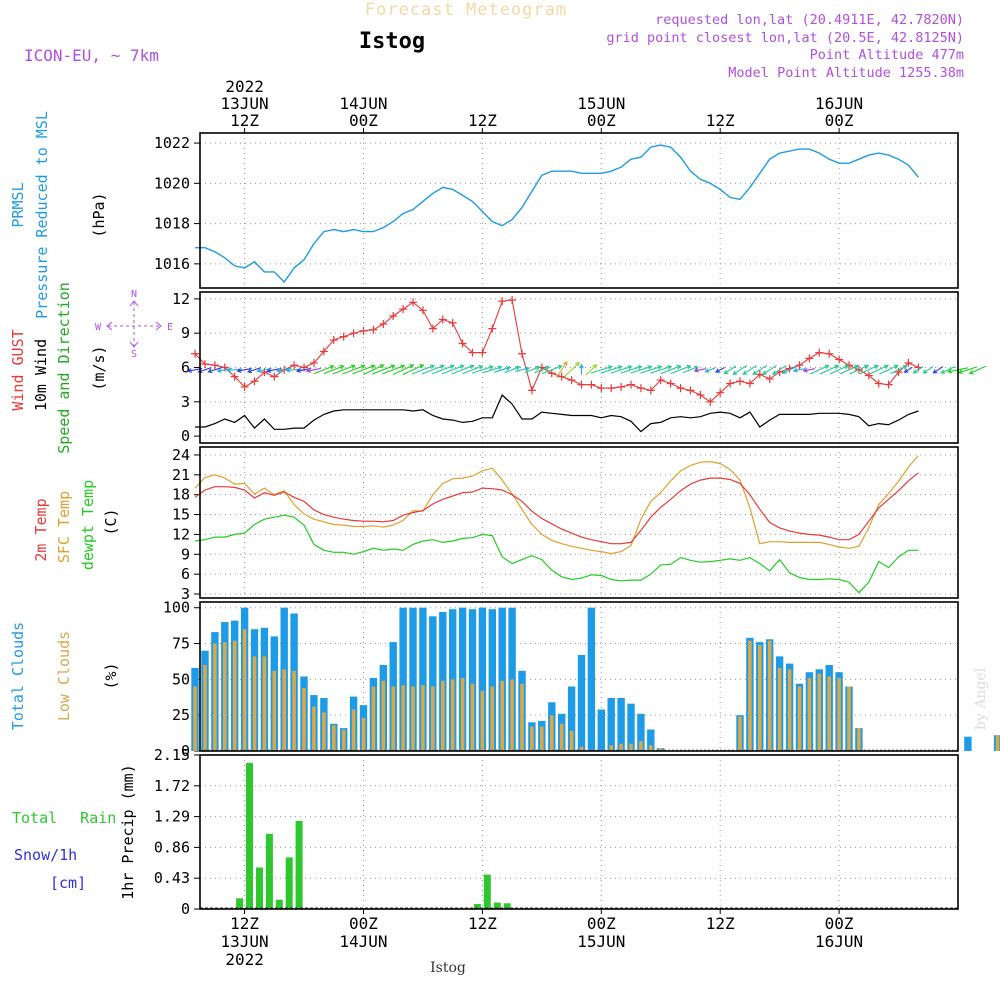 The width and height of the screenshot is (1000, 1000). Describe the element at coordinates (172, 878) in the screenshot. I see `y-tick-label: 0.43` at that location.